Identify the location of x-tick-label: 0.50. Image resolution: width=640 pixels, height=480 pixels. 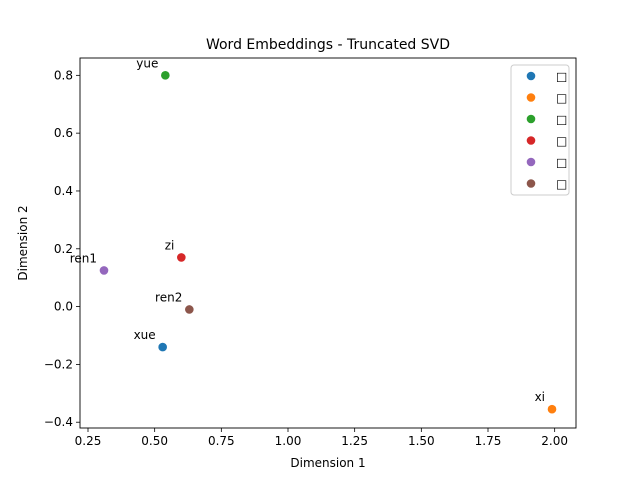
(154, 441).